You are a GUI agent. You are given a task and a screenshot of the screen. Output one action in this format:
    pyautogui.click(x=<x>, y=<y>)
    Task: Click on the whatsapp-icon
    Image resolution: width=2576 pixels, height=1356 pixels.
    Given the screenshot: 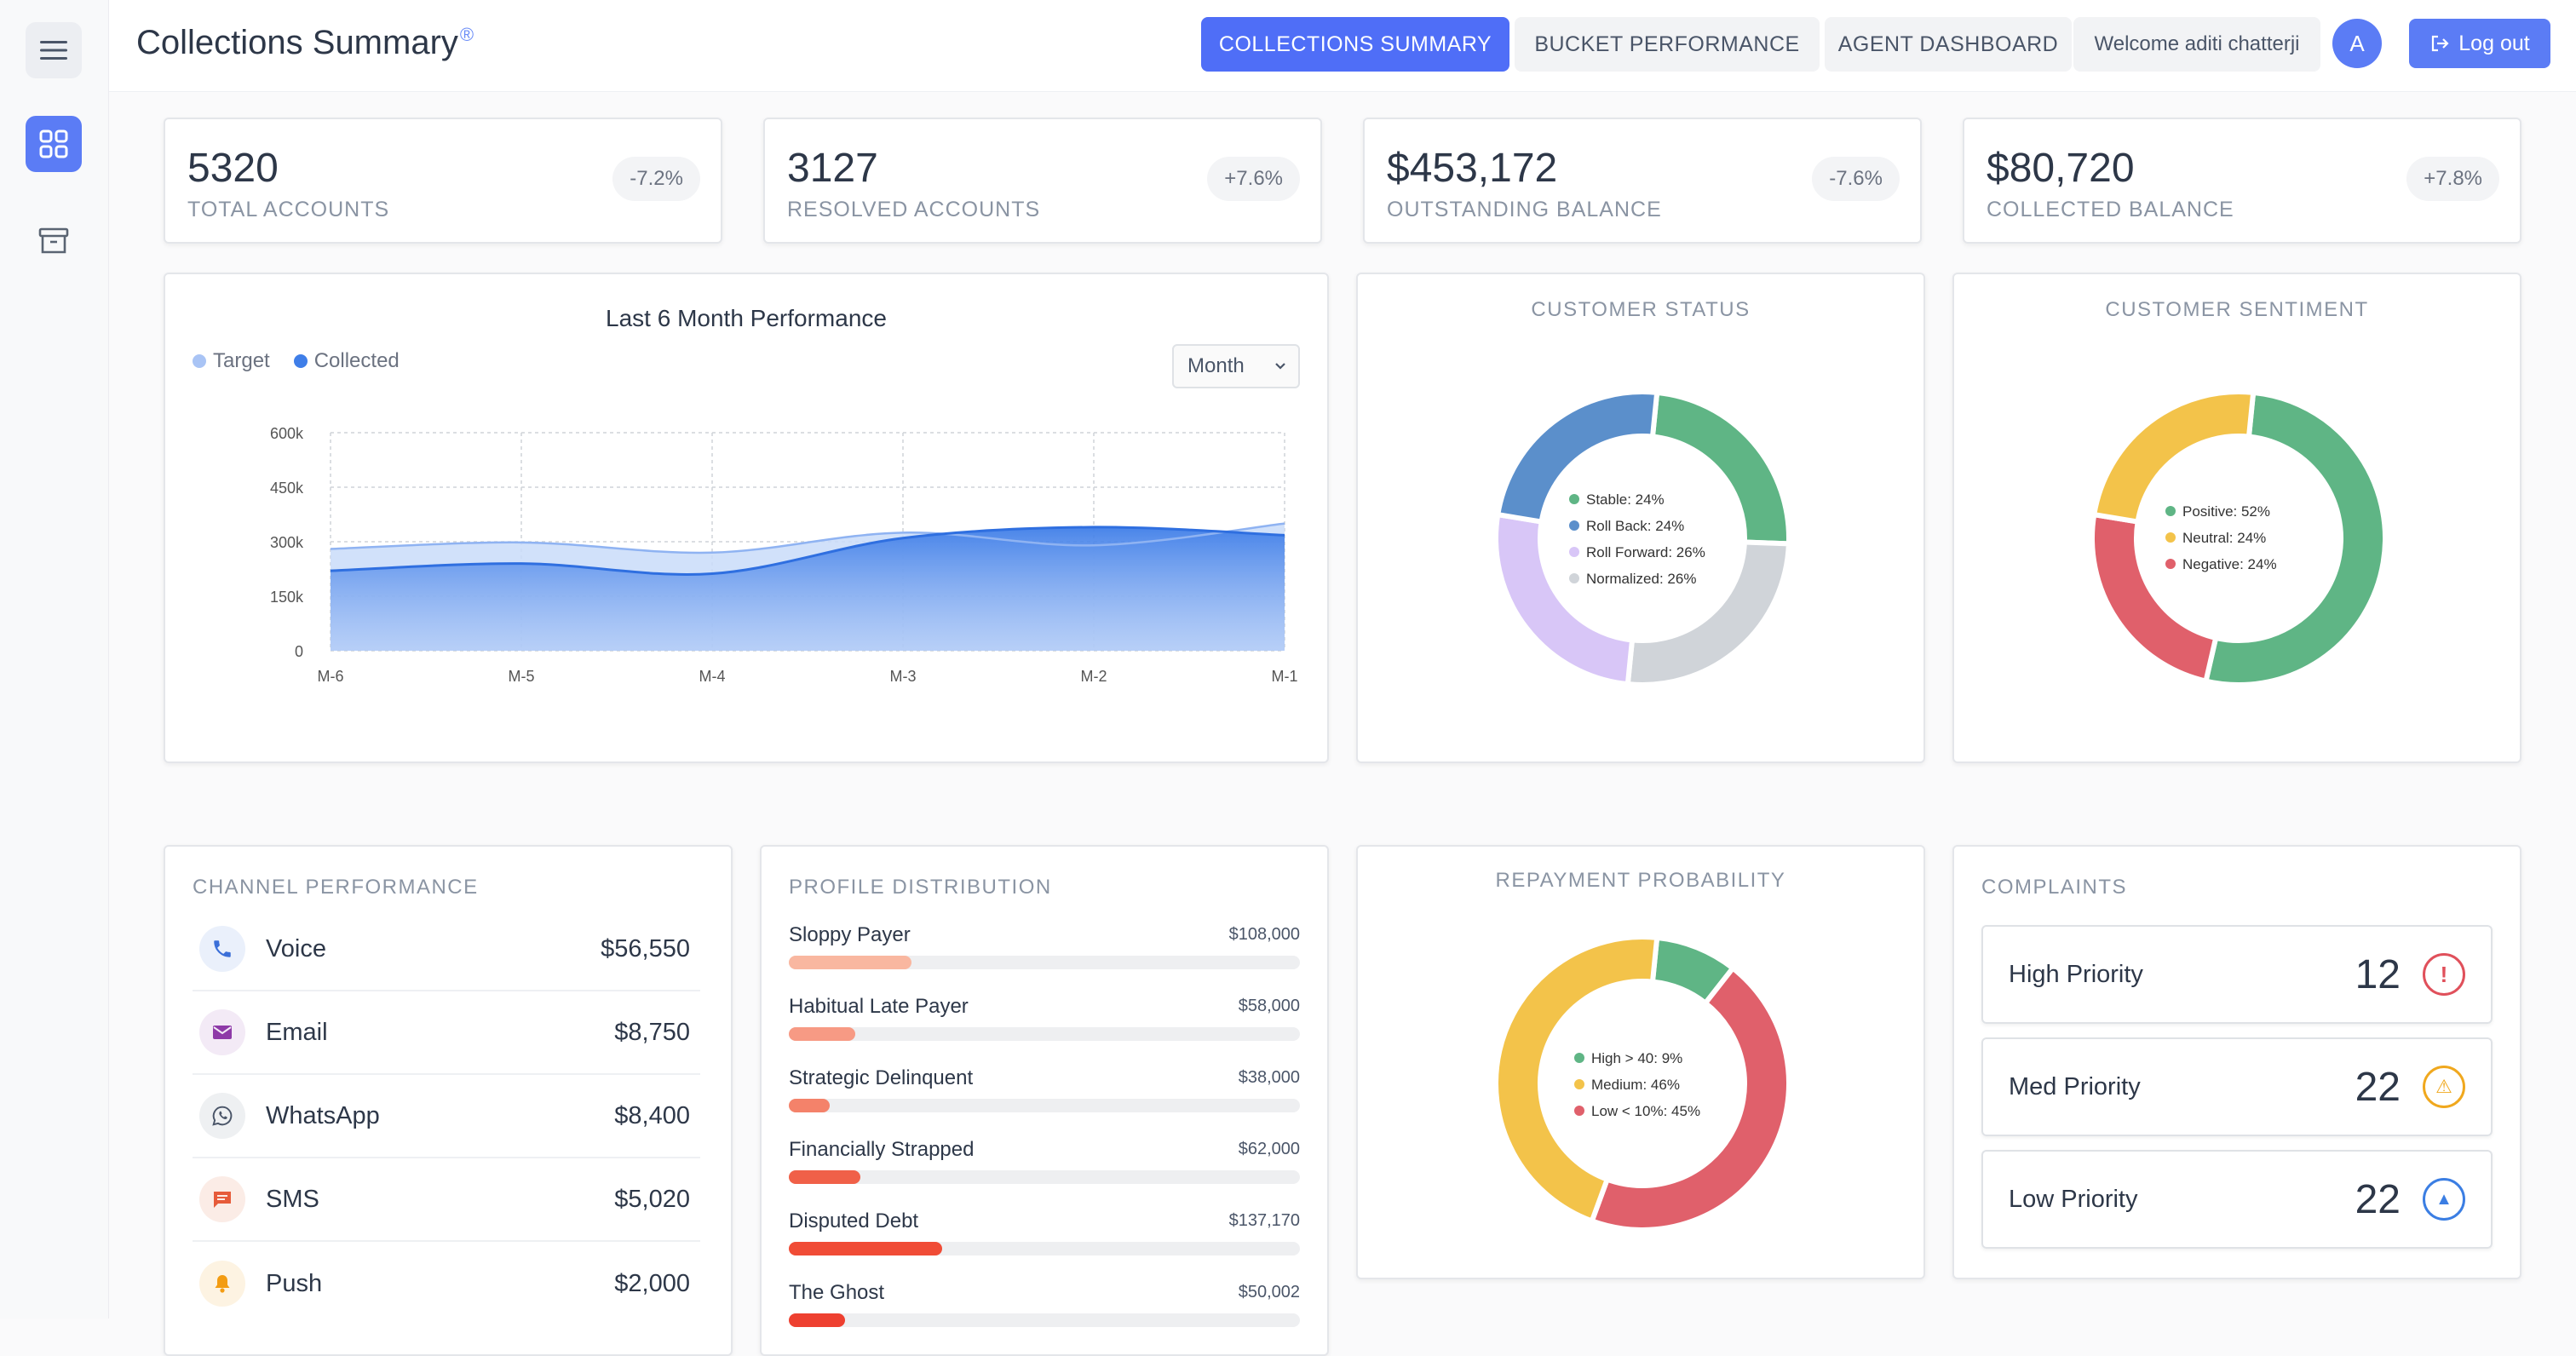 What is the action you would take?
    pyautogui.click(x=222, y=1116)
    